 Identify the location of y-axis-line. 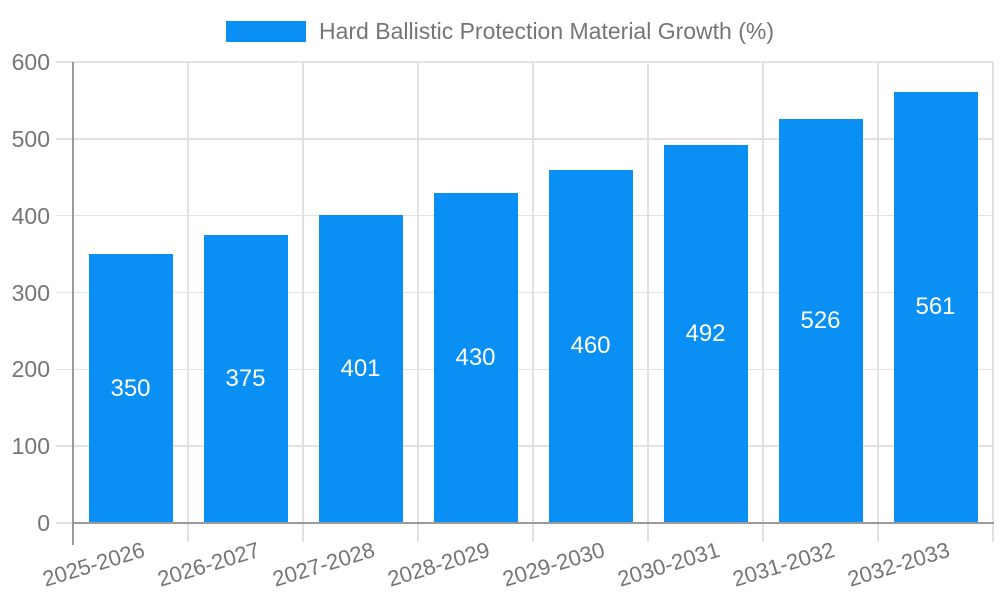
(73, 303).